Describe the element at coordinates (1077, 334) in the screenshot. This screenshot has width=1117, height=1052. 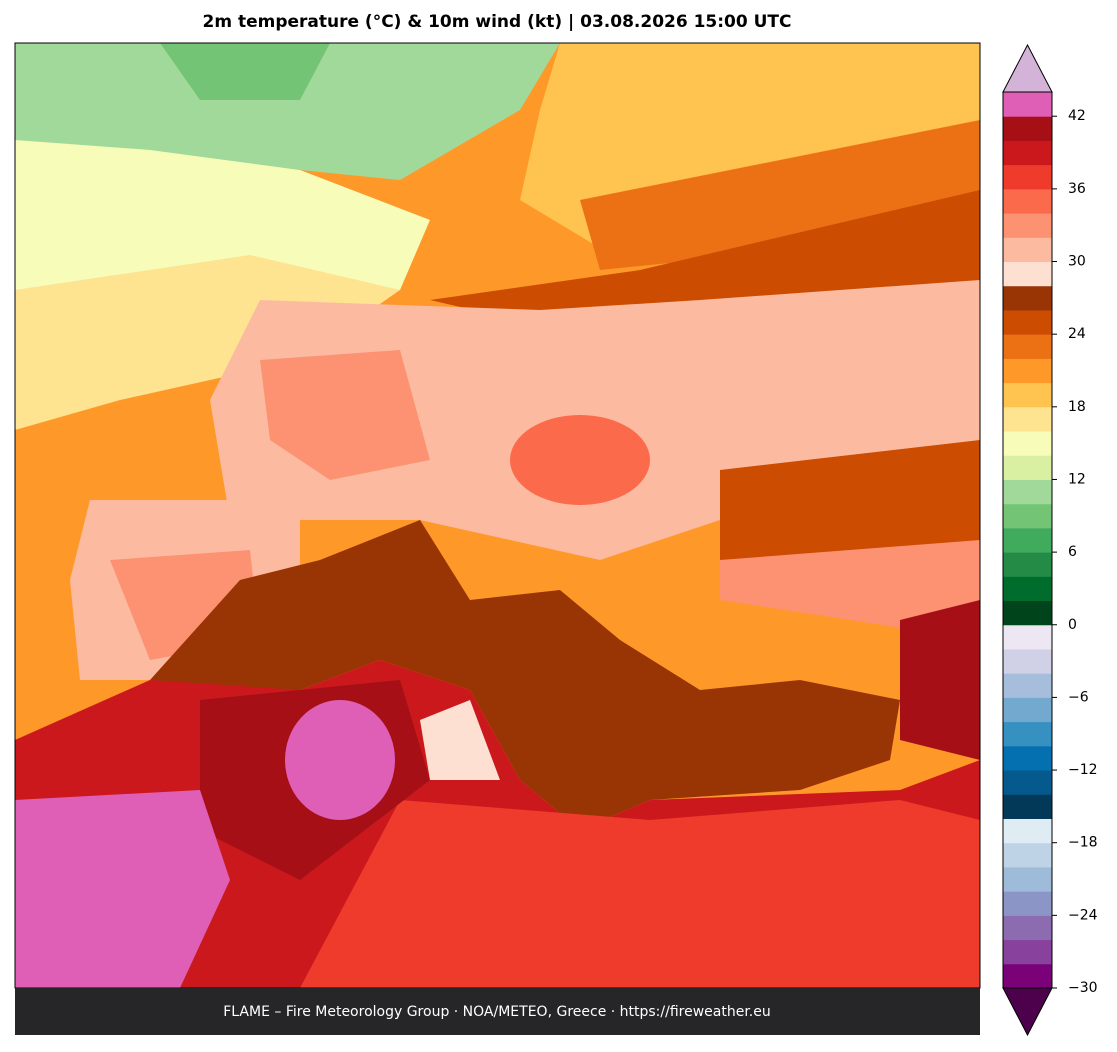
I see `colorbar-tick-label: 24` at that location.